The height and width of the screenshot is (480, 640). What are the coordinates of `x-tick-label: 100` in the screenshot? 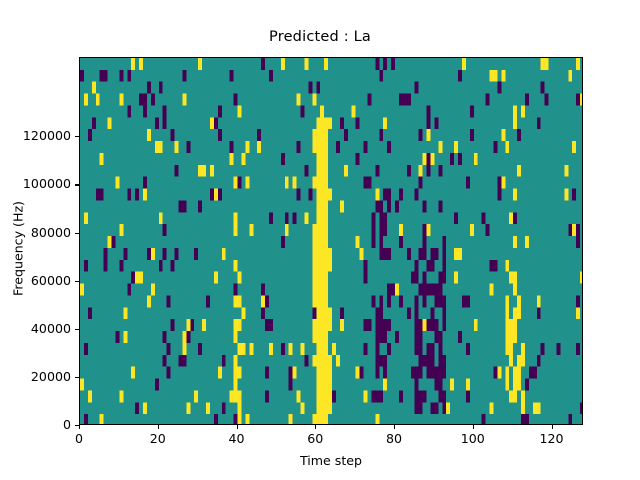 It's located at (472, 438).